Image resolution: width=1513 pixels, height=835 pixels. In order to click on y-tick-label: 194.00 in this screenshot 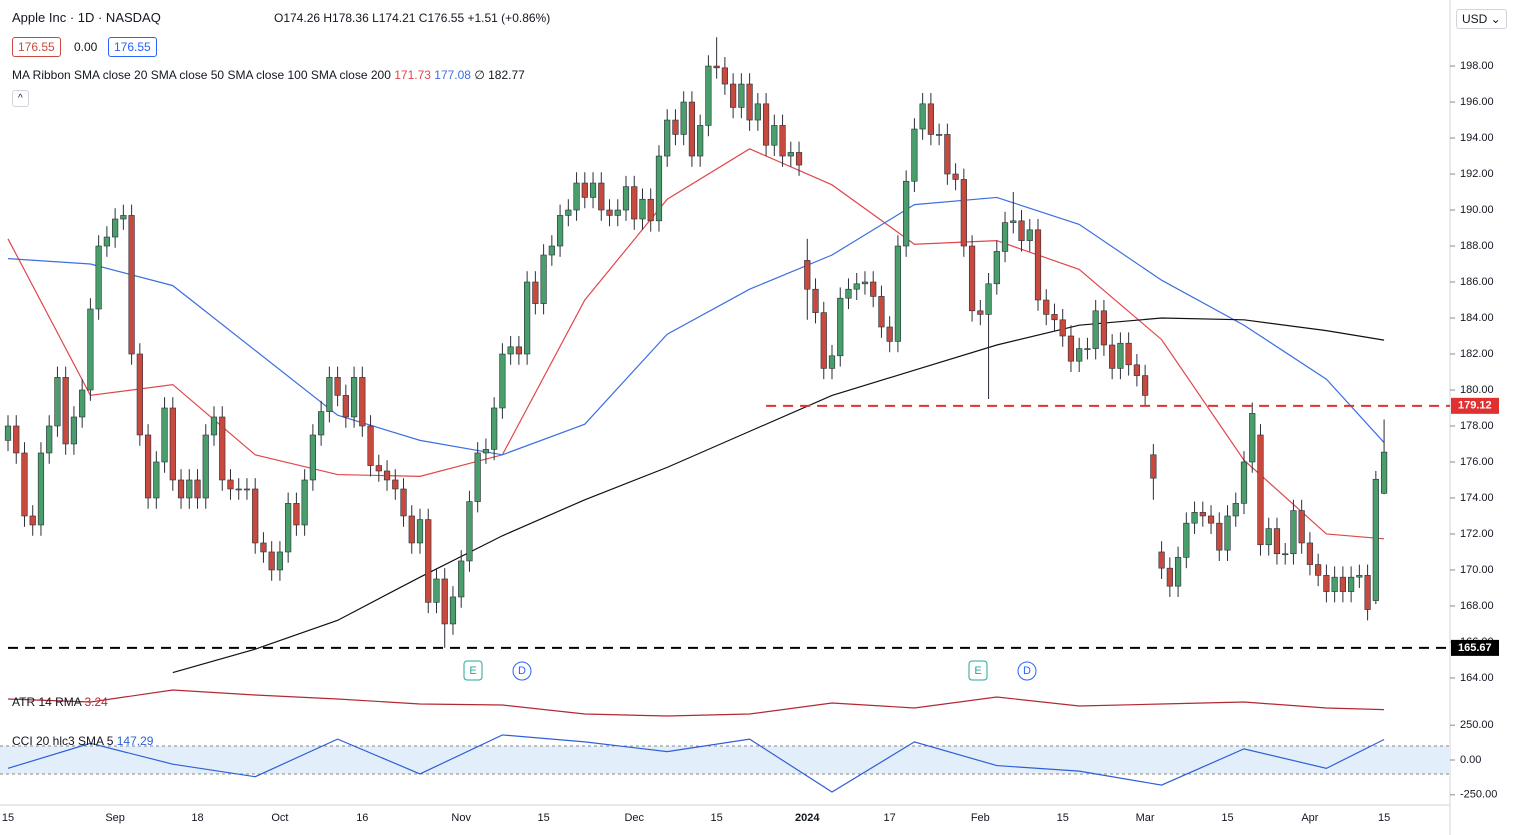, I will do `click(1477, 138)`.